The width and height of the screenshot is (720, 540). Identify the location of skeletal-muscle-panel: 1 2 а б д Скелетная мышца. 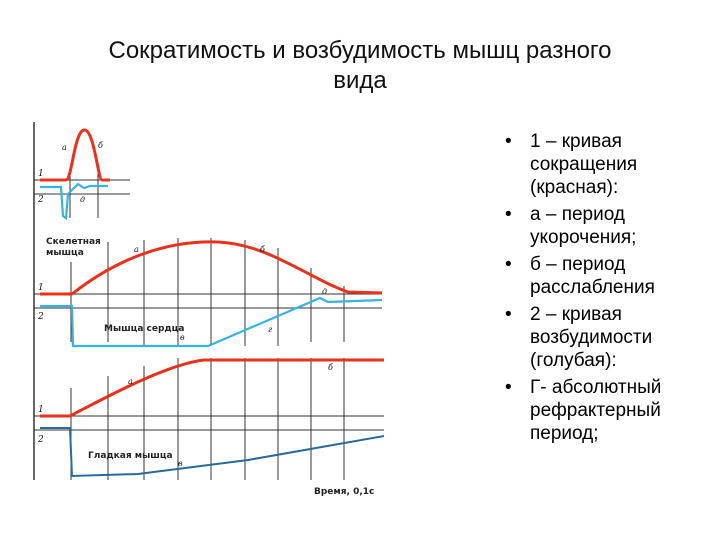
(82, 193).